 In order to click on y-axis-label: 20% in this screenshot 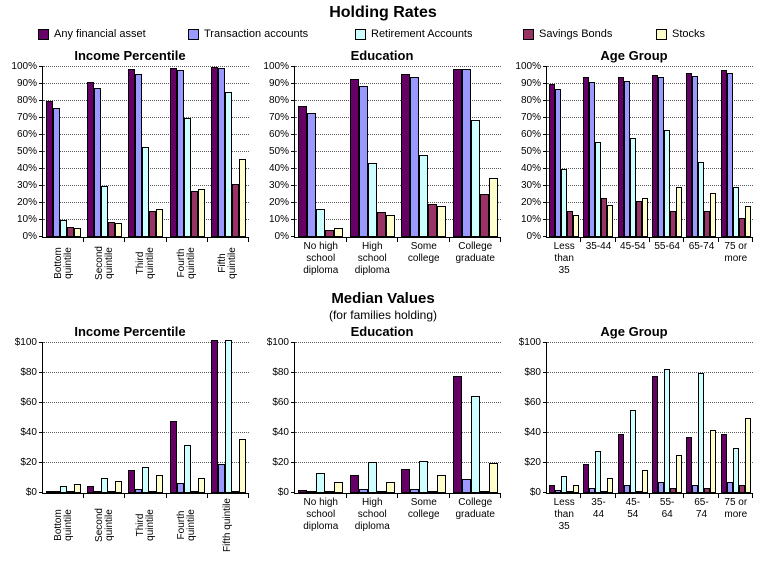, I will do `click(530, 202)`.